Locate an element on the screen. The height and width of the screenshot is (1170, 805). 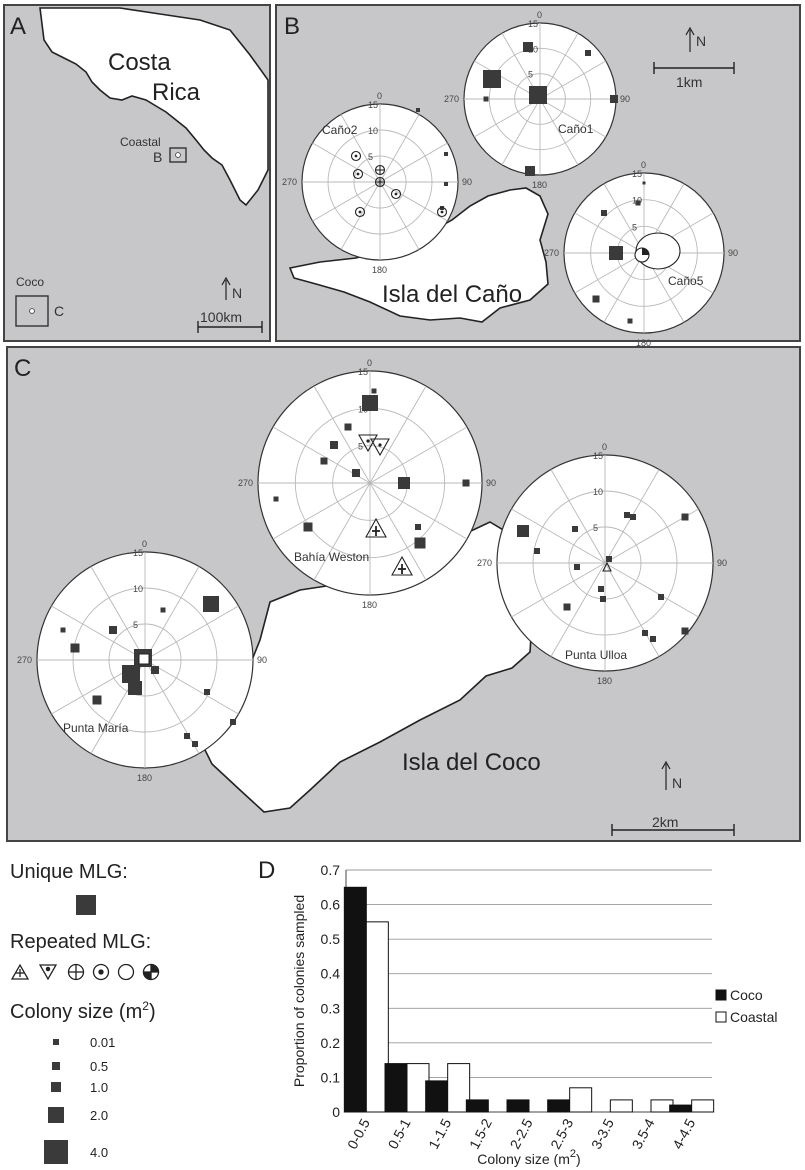
country-label-line2: Rica is located at coordinates (176, 92).